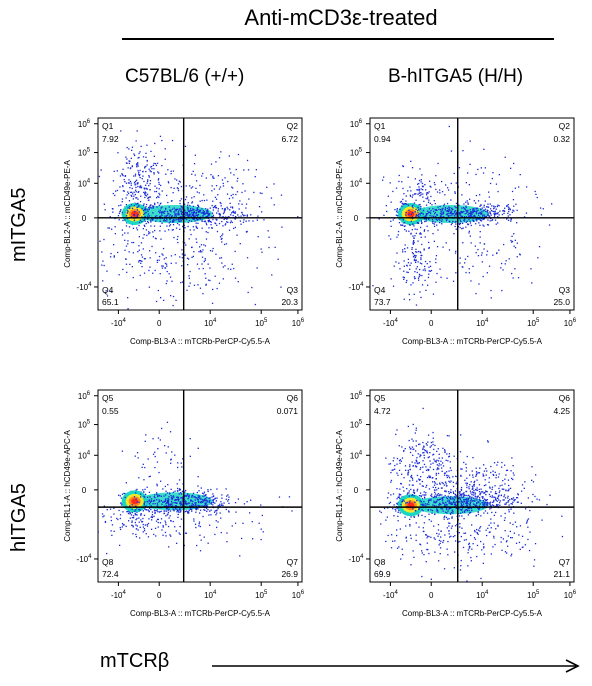 The width and height of the screenshot is (592, 686). I want to click on quadrant-value: 0.071, so click(288, 411).